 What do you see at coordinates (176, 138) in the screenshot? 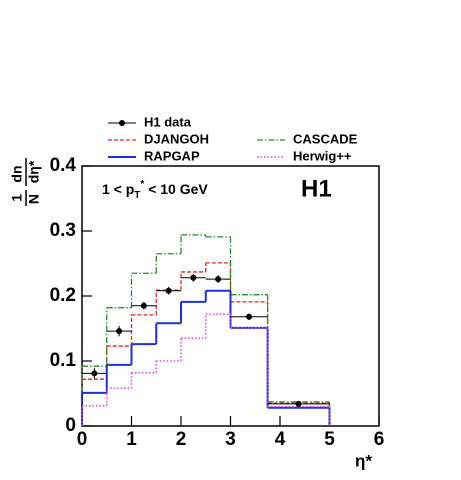
I see `legend-label: DJANGOH` at bounding box center [176, 138].